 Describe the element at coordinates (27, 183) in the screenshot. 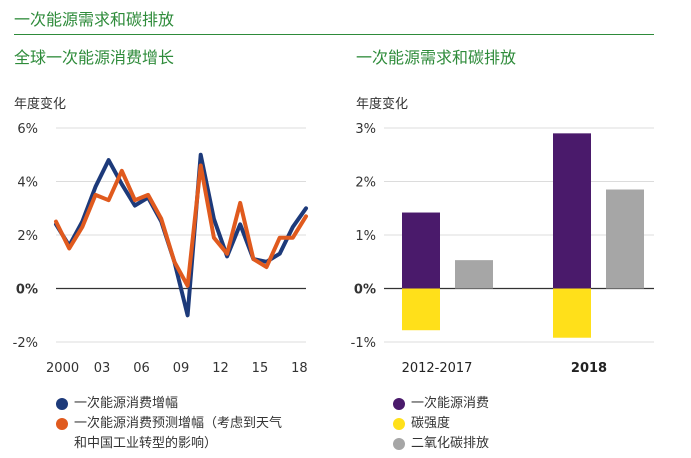

I see `line-chart-ytick-label: 4%` at that location.